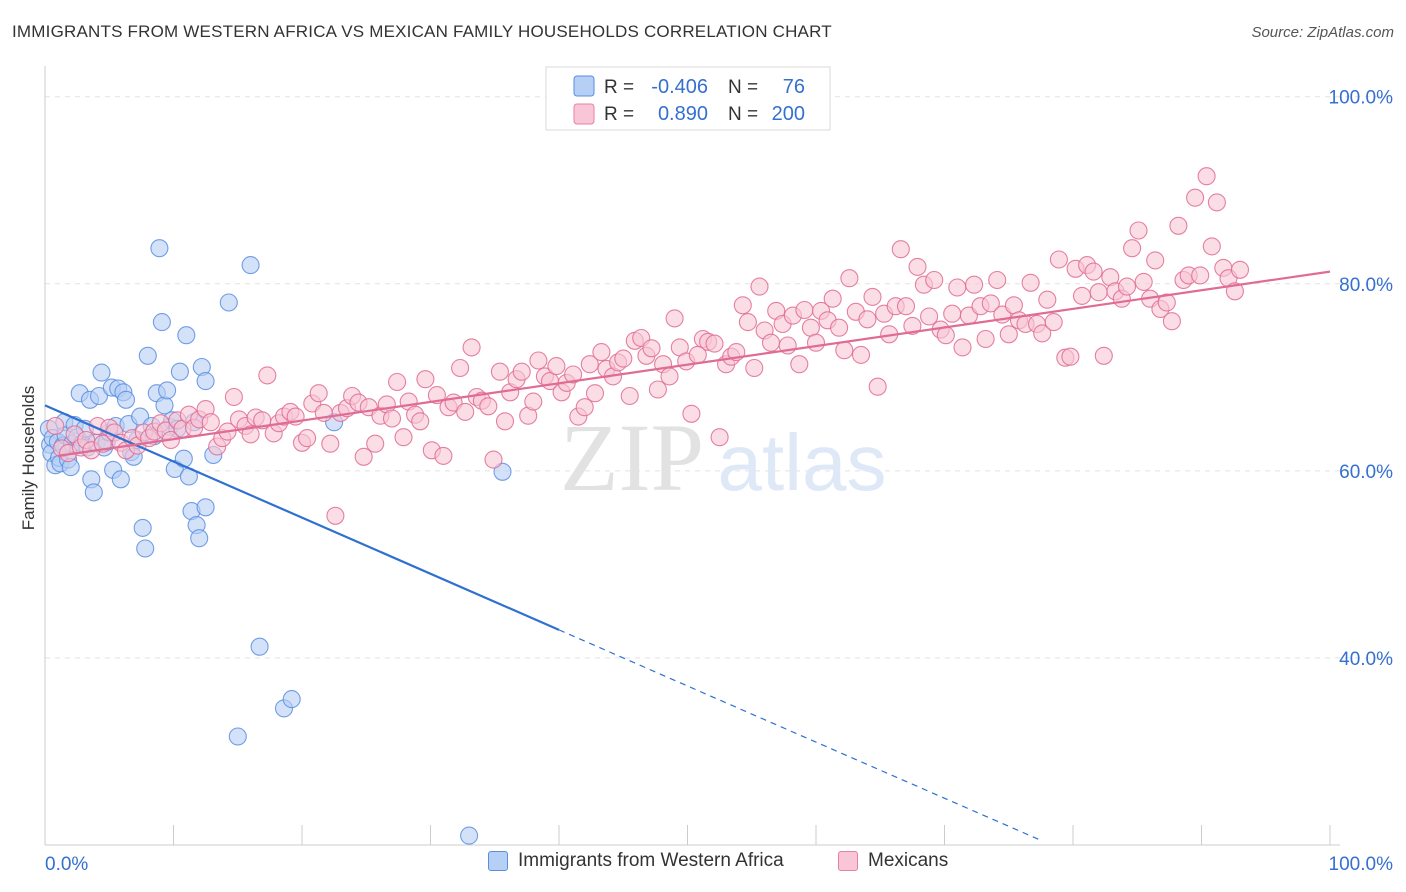 This screenshot has width=1406, height=892. I want to click on legend-item-mexicans: Mexicans, so click(893, 861).